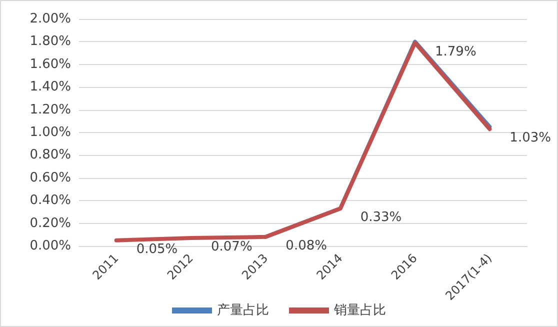  Describe the element at coordinates (50, 223) in the screenshot. I see `y-tick-label: 0.20%` at that location.